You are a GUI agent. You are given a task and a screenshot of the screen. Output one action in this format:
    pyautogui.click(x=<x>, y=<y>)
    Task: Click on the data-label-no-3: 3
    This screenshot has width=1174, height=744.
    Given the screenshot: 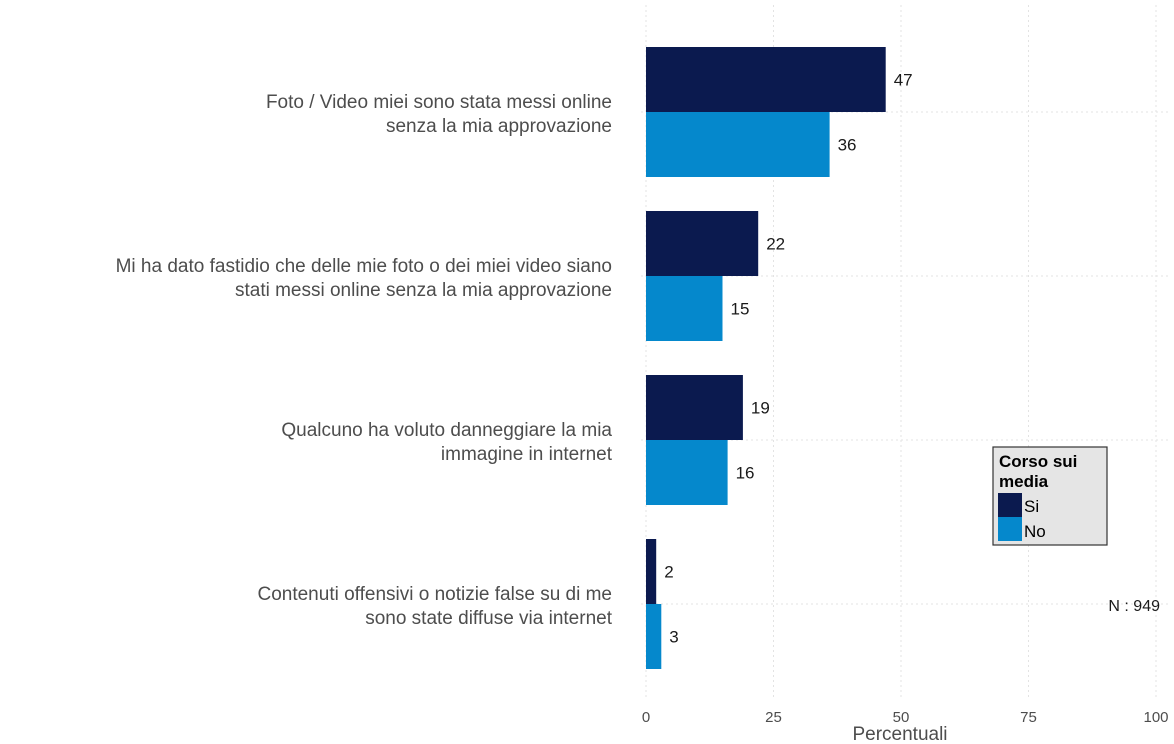 What is the action you would take?
    pyautogui.click(x=673, y=637)
    